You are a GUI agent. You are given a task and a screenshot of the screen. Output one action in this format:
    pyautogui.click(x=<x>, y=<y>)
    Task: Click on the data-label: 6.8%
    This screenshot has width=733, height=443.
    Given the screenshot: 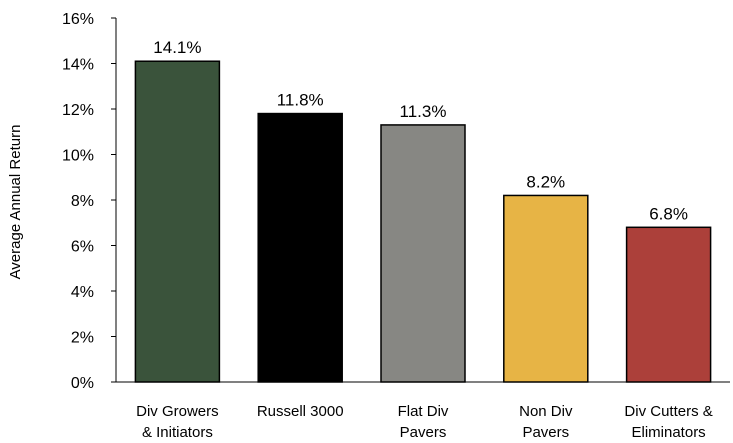 What is the action you would take?
    pyautogui.click(x=668, y=213)
    